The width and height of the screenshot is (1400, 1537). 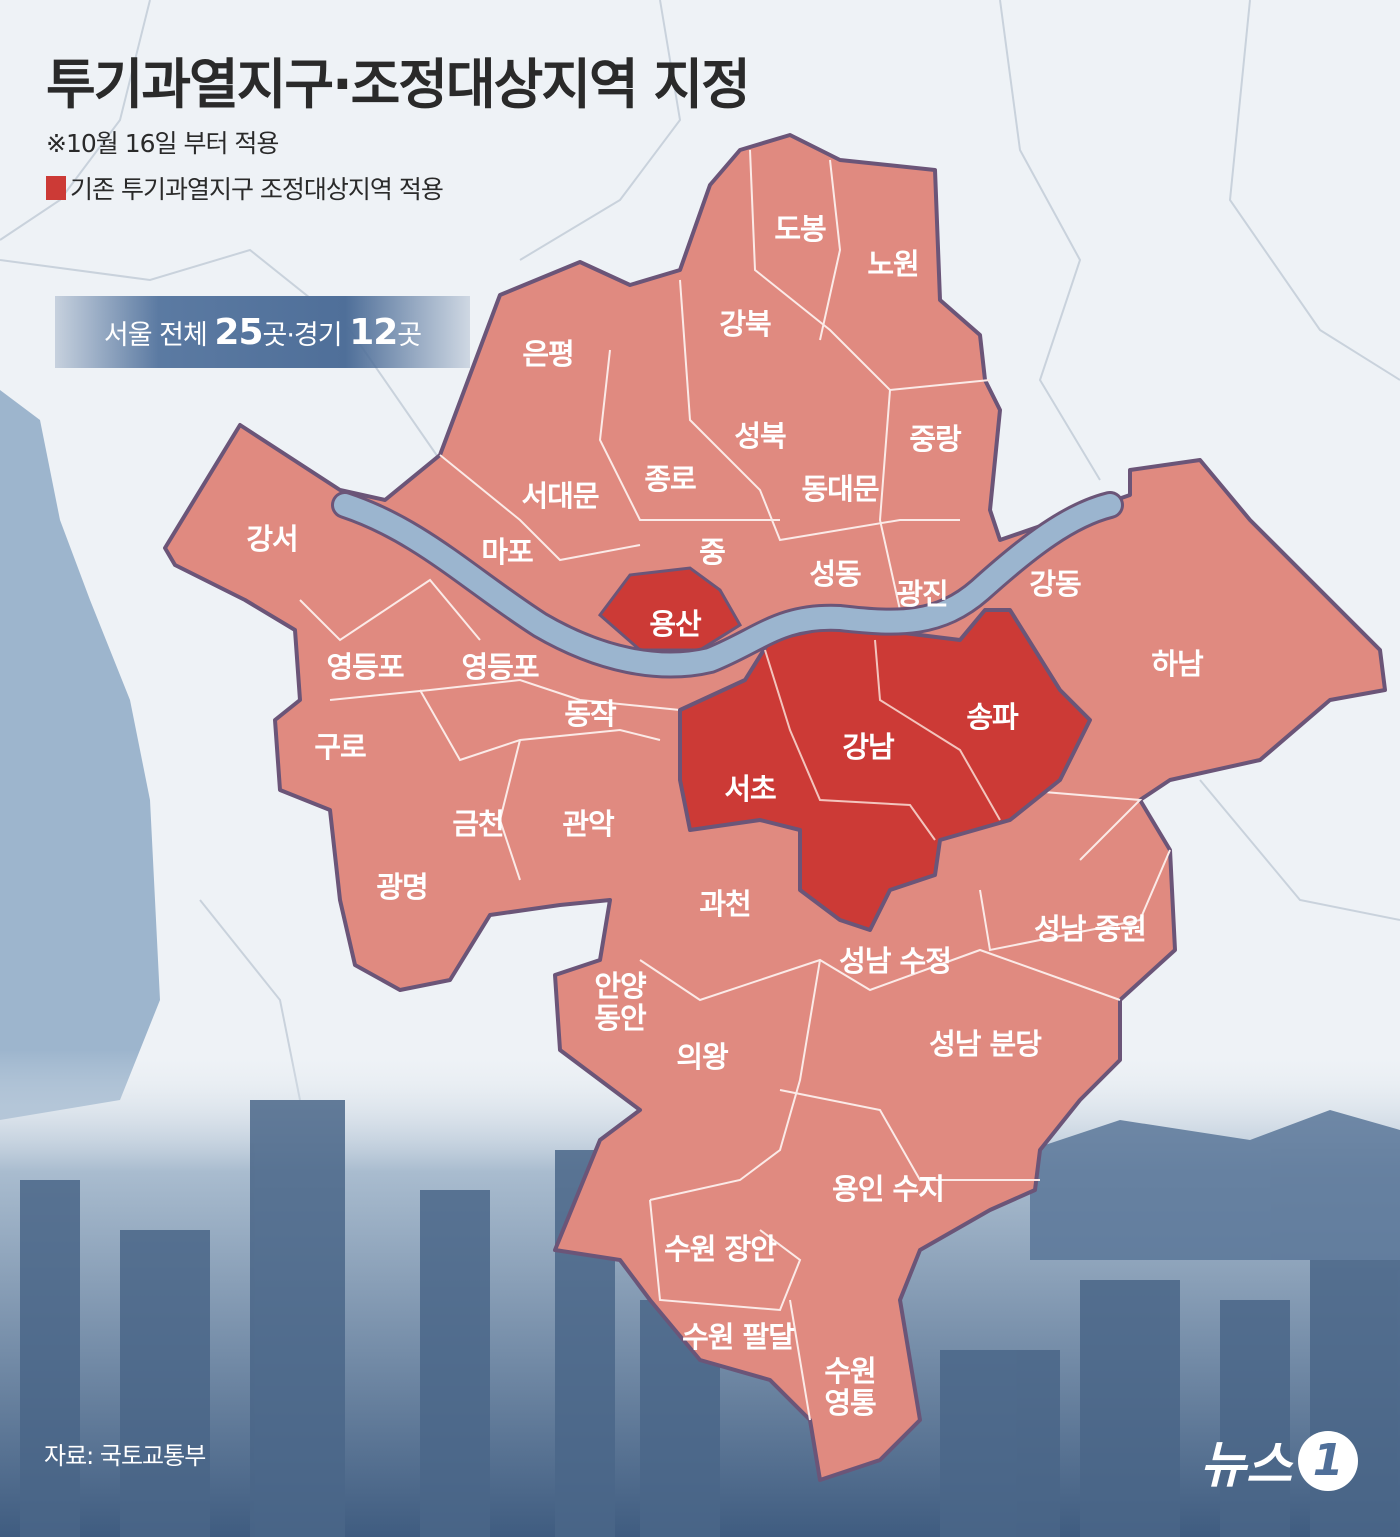 What do you see at coordinates (835, 574) in the screenshot?
I see `region-label: 성동` at bounding box center [835, 574].